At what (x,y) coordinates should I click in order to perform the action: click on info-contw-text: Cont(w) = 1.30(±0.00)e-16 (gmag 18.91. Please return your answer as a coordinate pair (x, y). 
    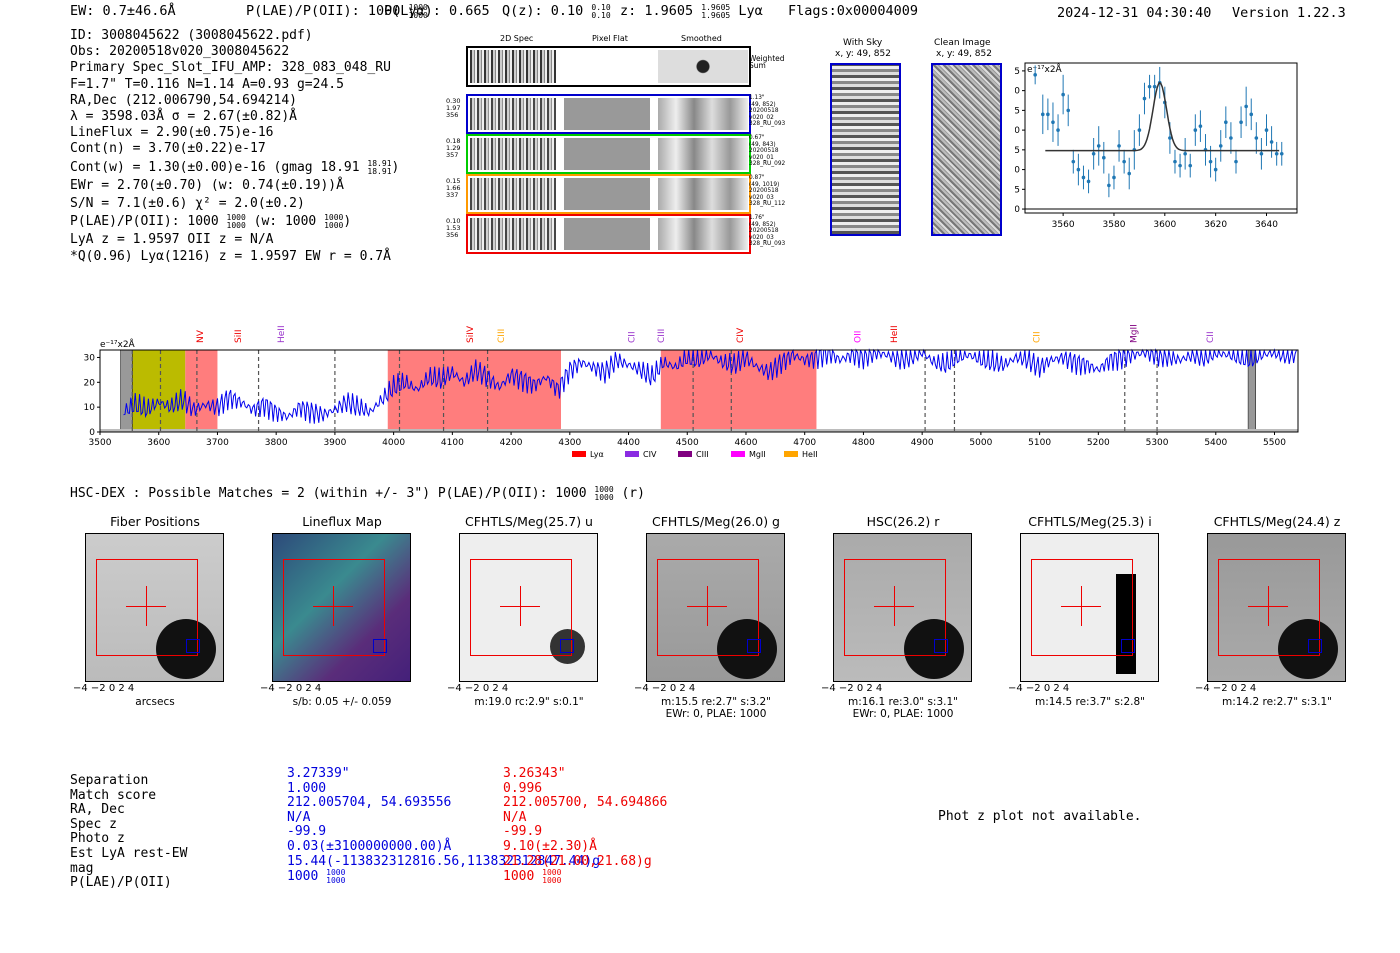
    Looking at the image, I should click on (215, 167).